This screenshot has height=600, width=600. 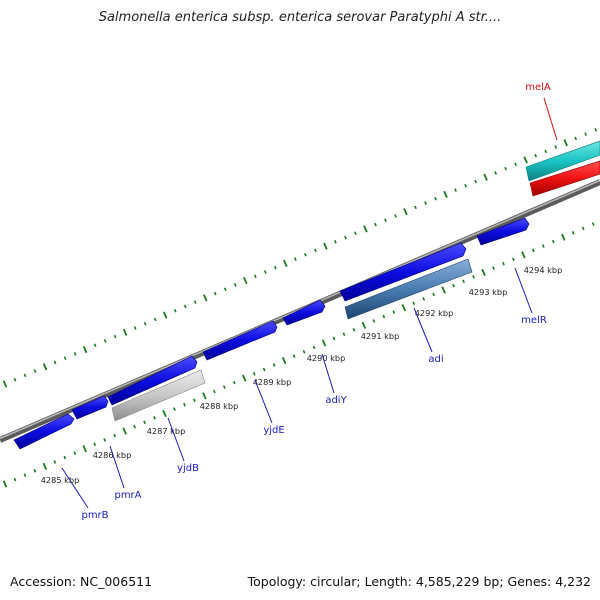 I want to click on tick-label: 4293 kbp, so click(x=488, y=292).